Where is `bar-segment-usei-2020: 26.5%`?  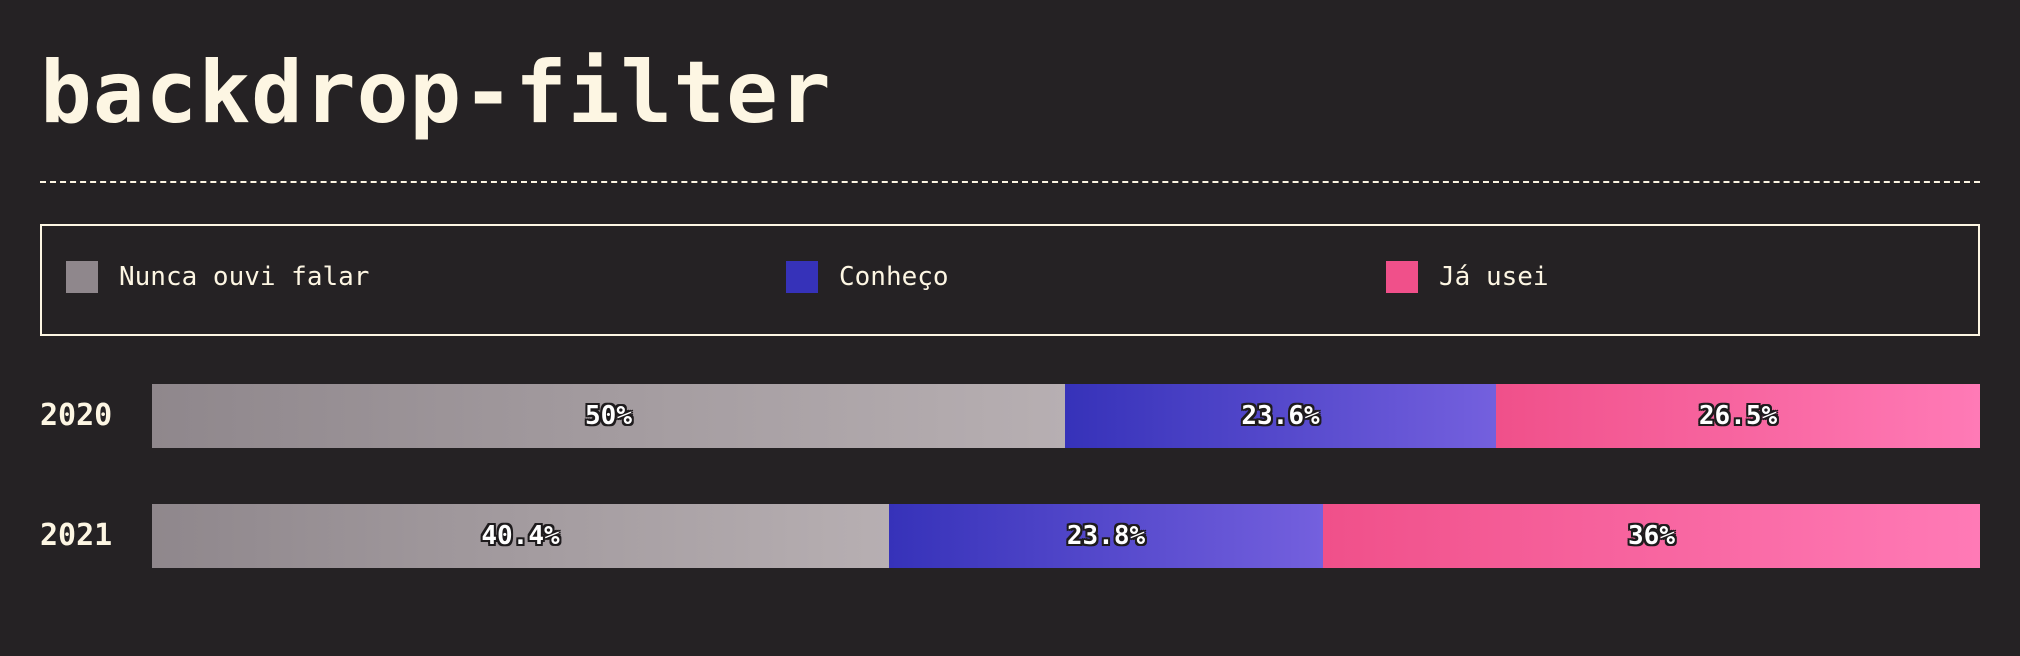 bar-segment-usei-2020: 26.5% is located at coordinates (1738, 416).